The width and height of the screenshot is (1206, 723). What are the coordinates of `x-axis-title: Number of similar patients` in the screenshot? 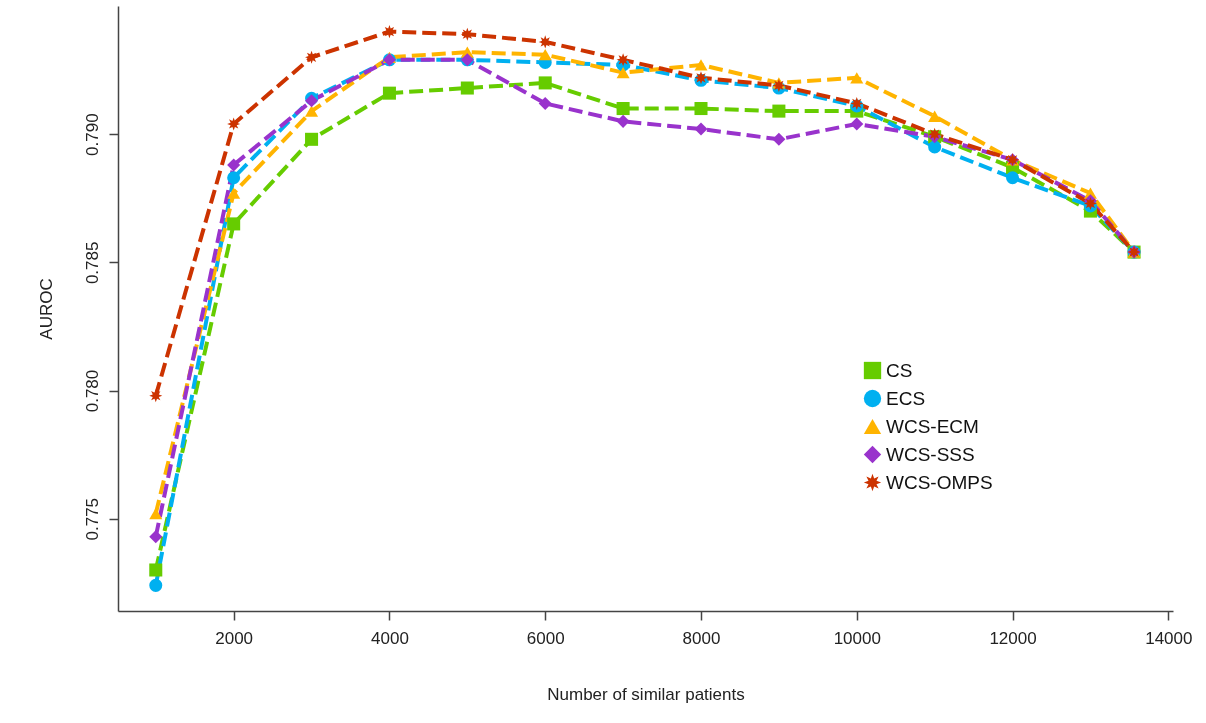 It's located at (646, 694).